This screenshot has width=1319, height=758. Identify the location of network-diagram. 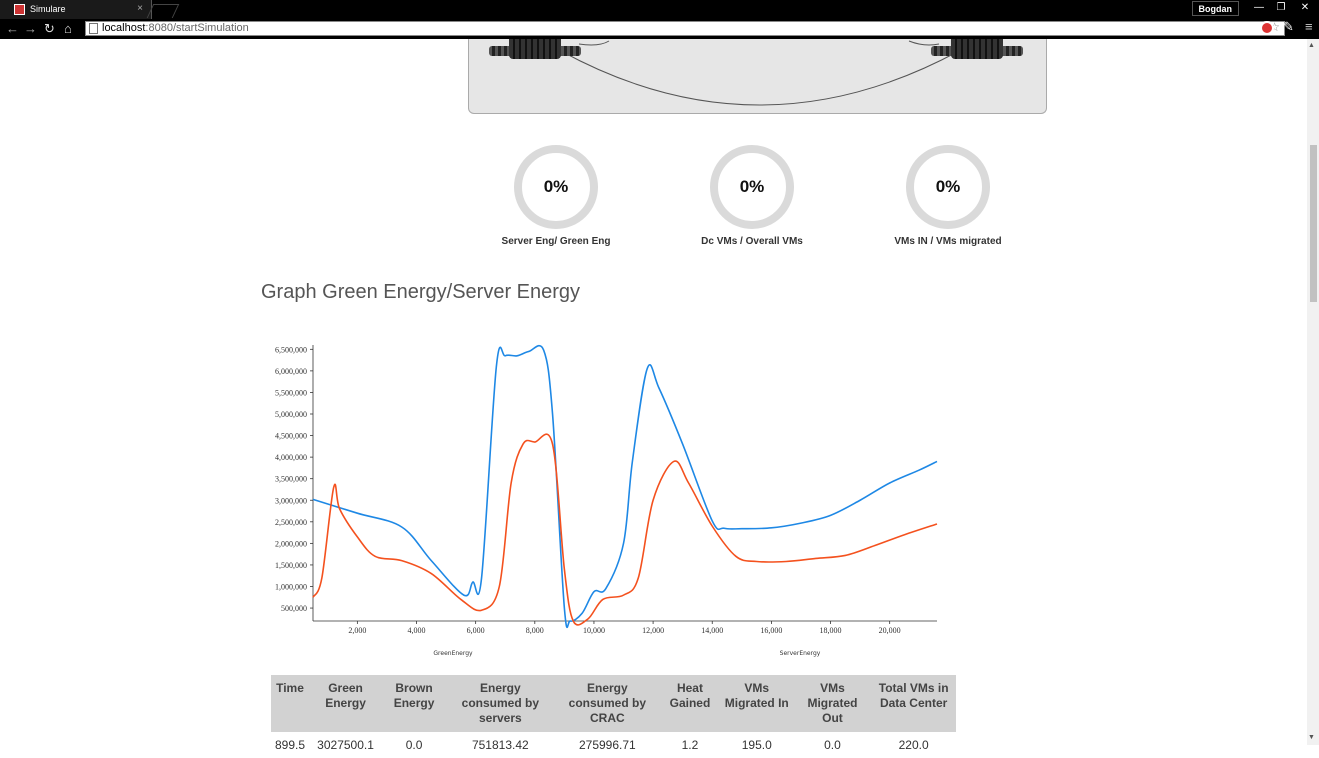
(757, 76).